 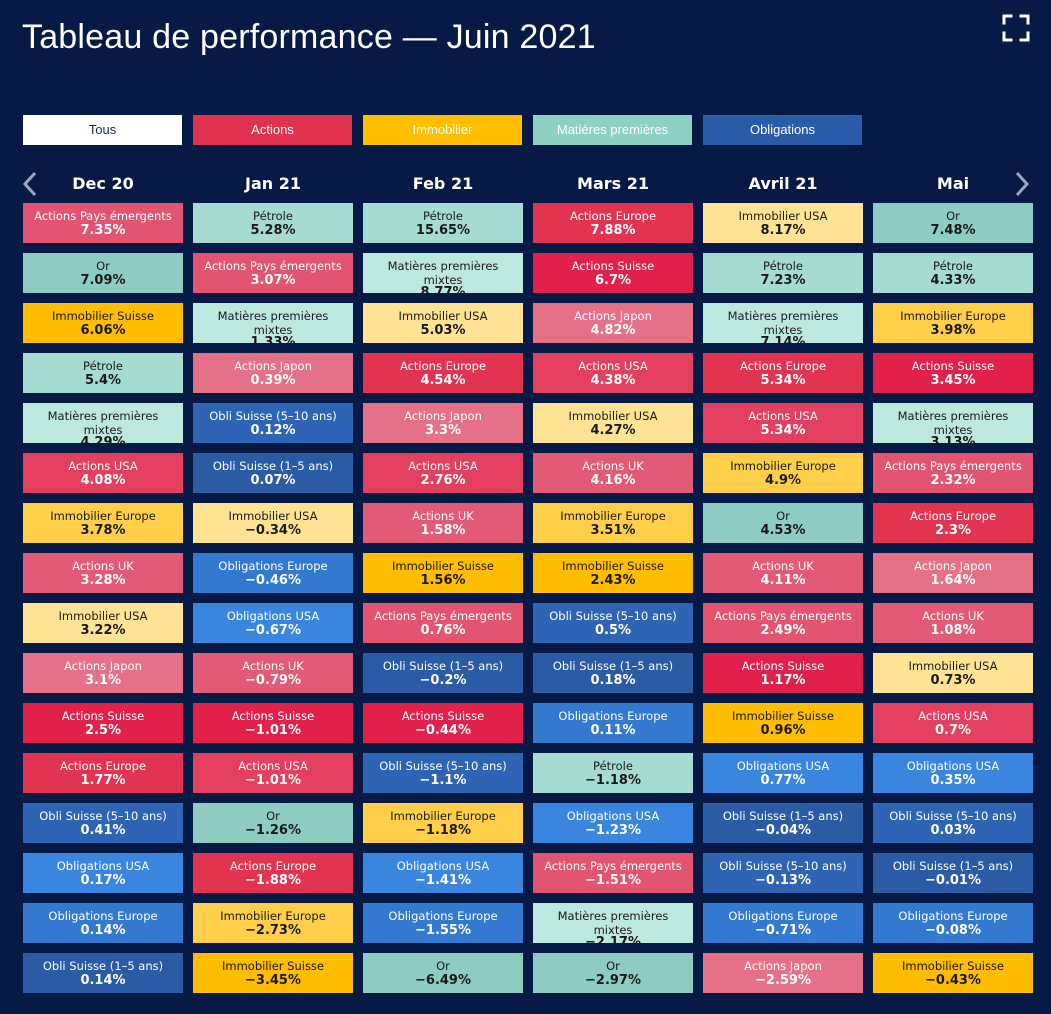 What do you see at coordinates (613, 323) in the screenshot?
I see `performance-cell: Actions Japon 4.82%` at bounding box center [613, 323].